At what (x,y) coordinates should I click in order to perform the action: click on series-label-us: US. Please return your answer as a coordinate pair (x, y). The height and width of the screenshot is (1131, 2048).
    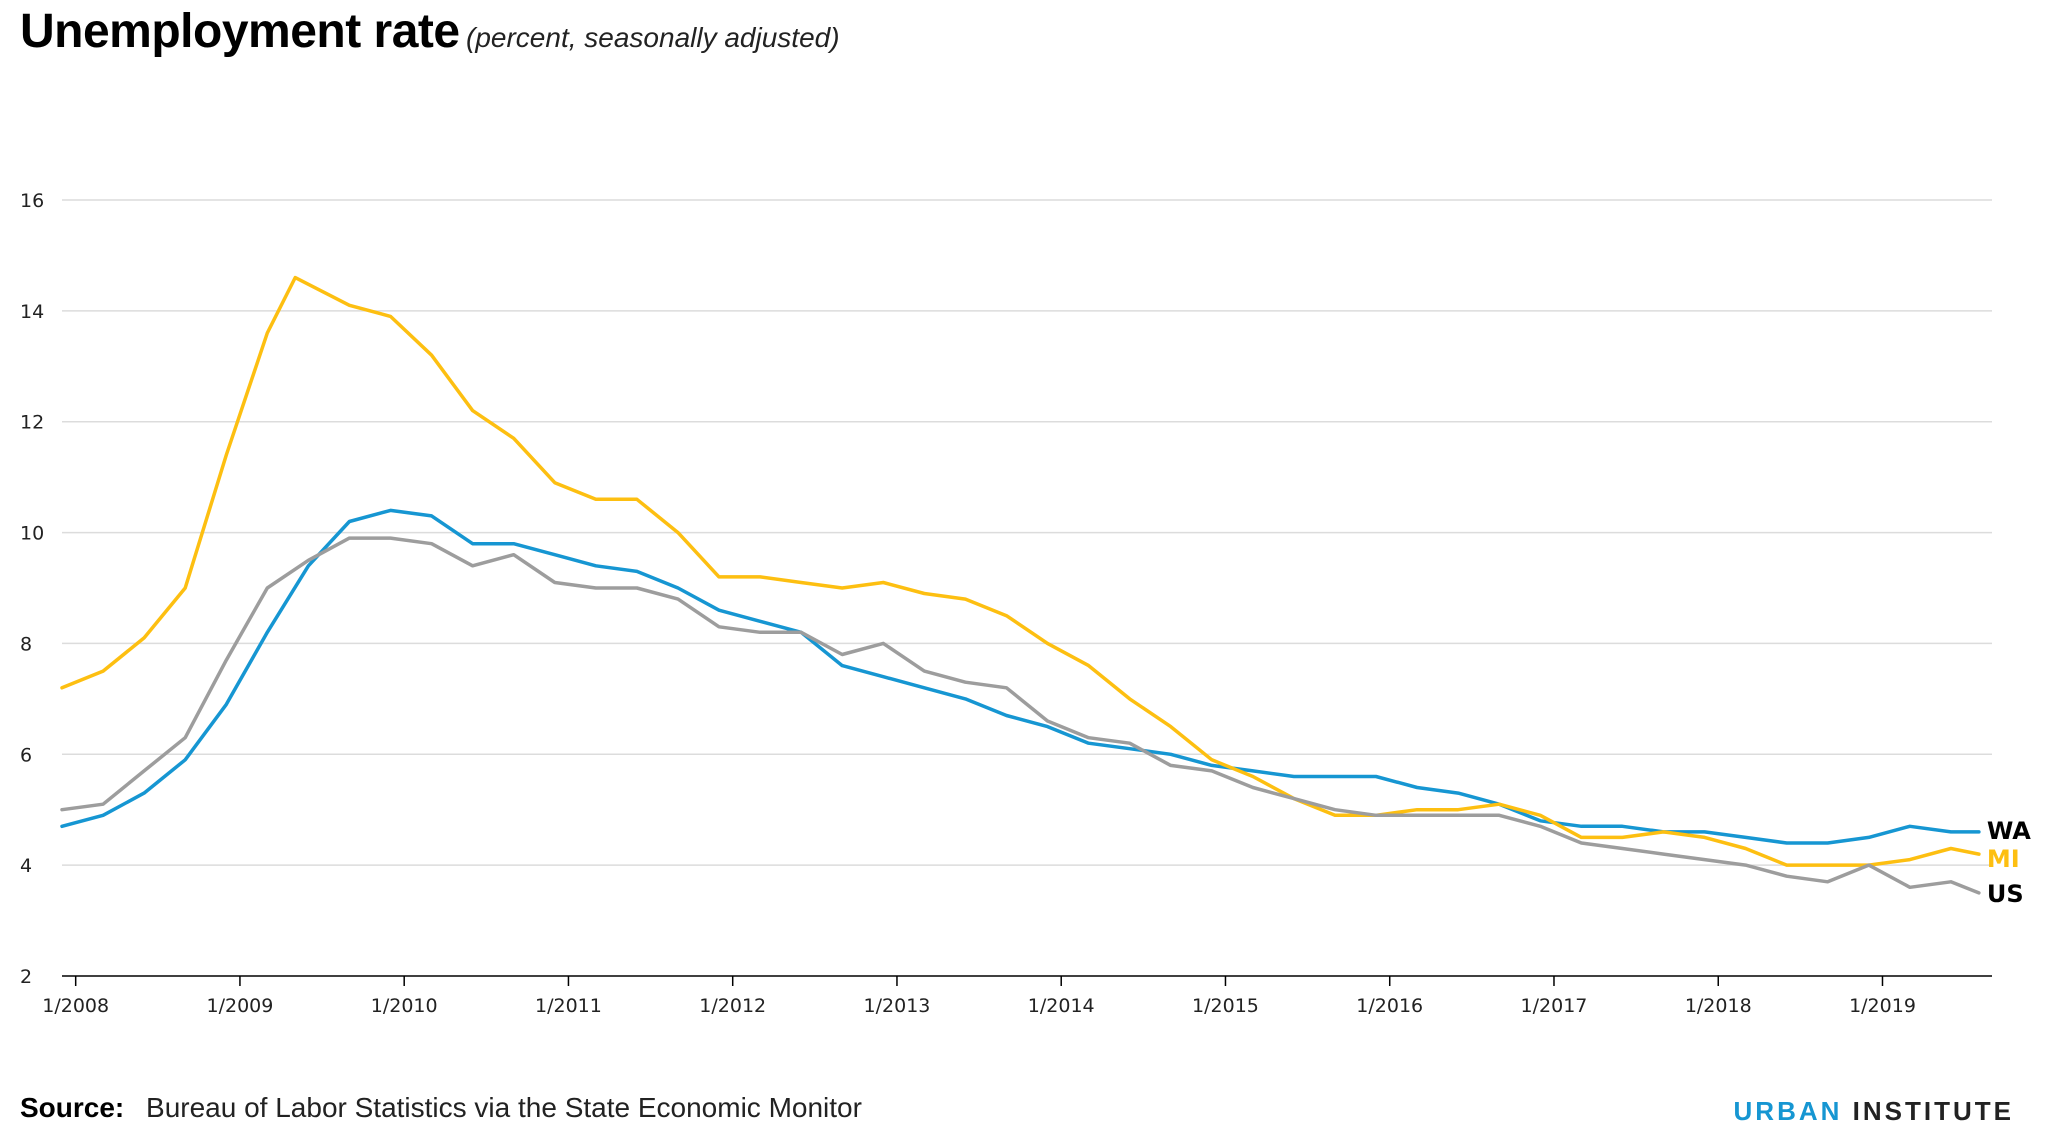
    Looking at the image, I should click on (2005, 894).